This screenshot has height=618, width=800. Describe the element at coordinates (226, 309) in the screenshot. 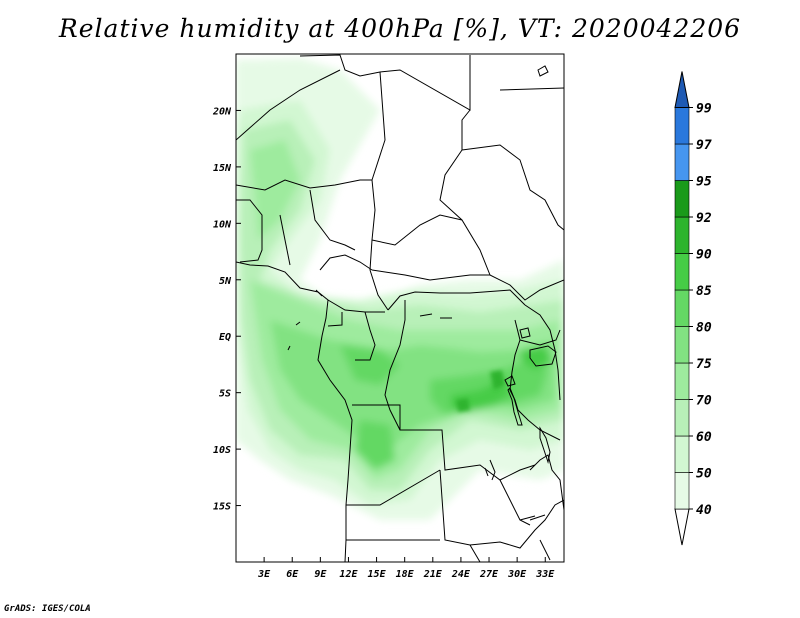

I see `latitude-axis: 20N 15N 10N 5N EQ 5S 10S 15S` at that location.